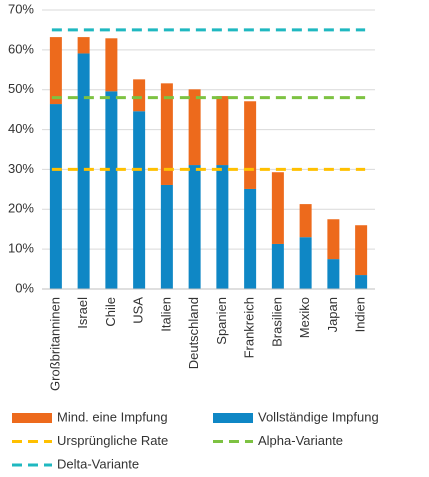 Image resolution: width=429 pixels, height=477 pixels. Describe the element at coordinates (21, 48) in the screenshot. I see `y-tick-label: 60%` at that location.